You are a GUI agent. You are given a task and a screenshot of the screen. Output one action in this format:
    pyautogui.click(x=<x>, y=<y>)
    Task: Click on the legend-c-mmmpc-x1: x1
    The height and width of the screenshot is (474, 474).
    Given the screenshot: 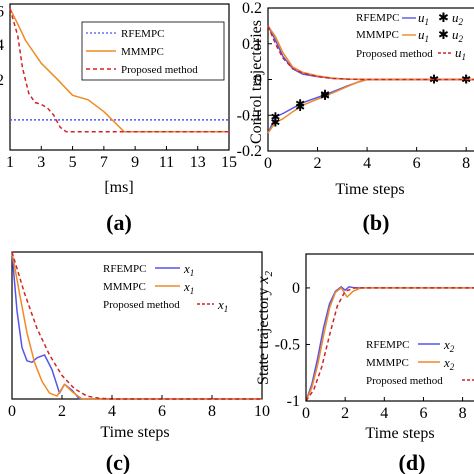 What is the action you would take?
    pyautogui.click(x=188, y=287)
    